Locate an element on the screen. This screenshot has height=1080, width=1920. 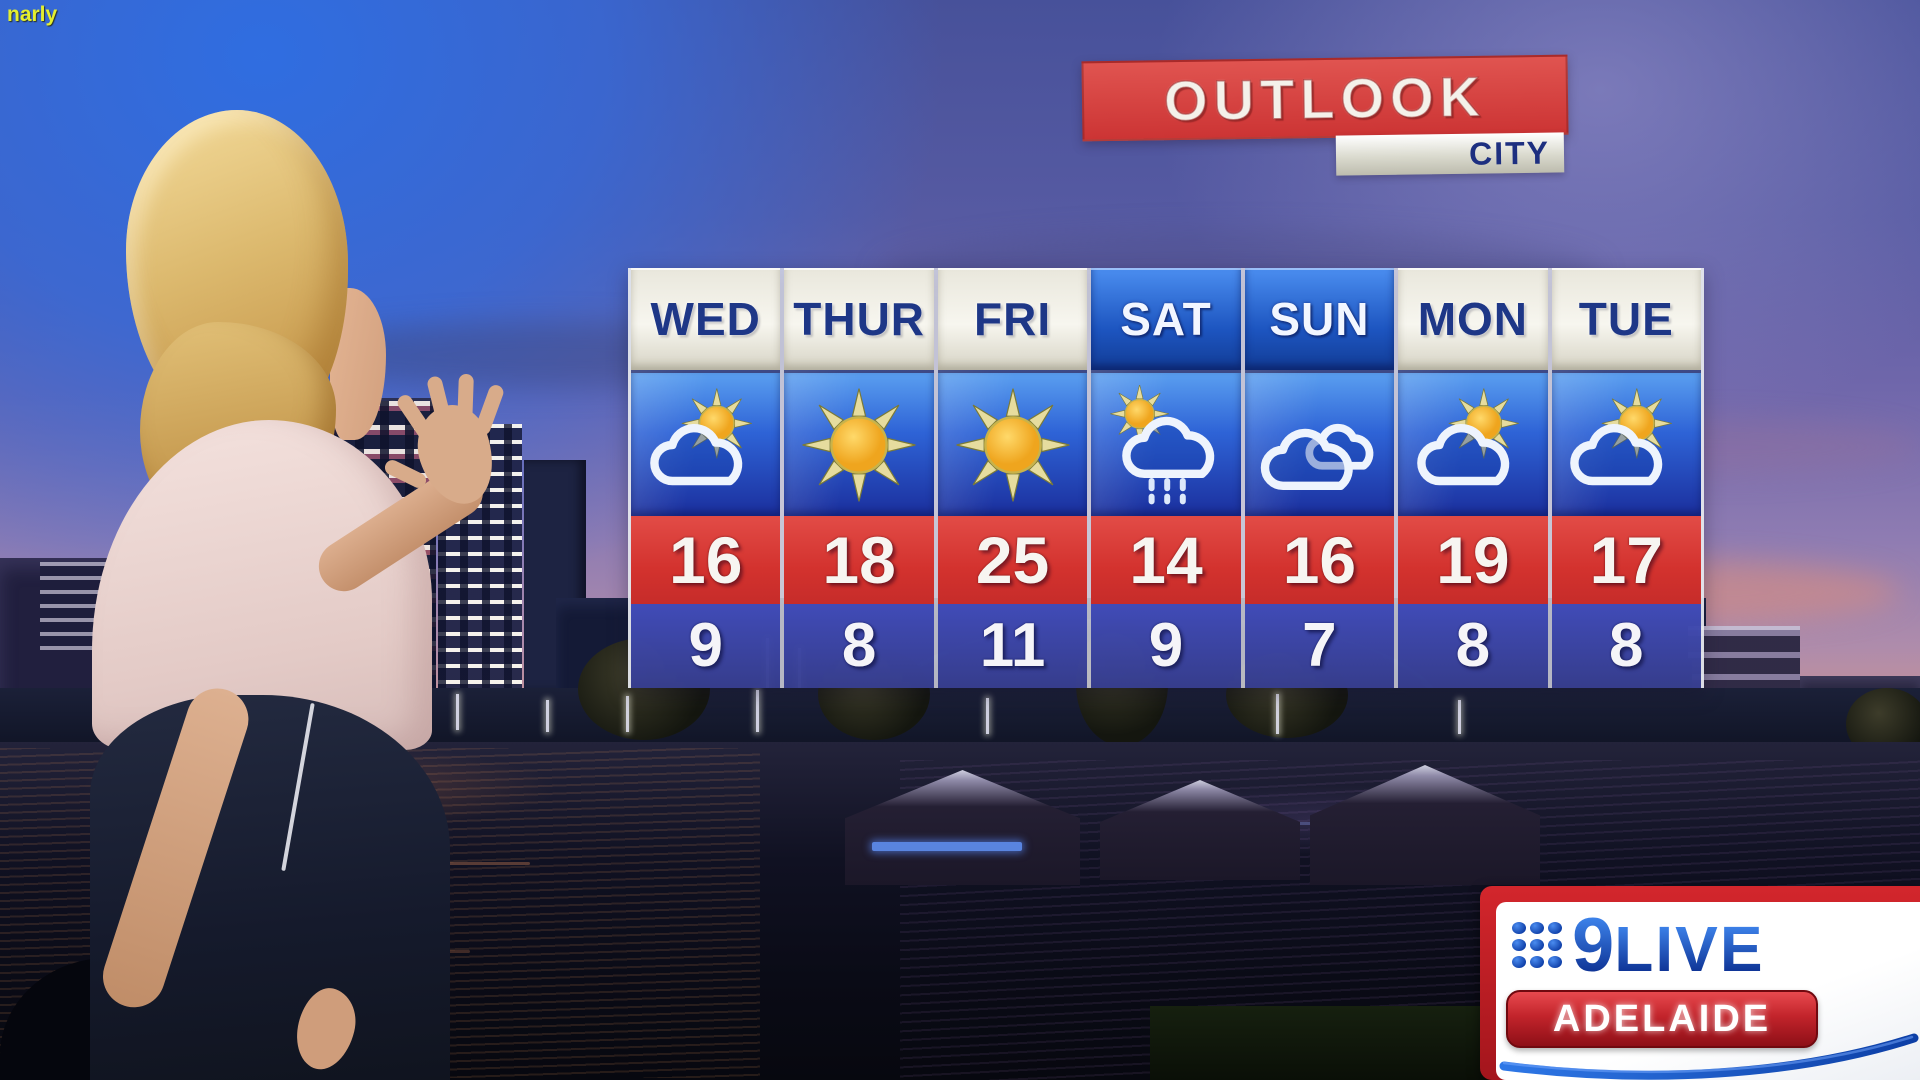
day-header: THUR is located at coordinates (859, 319).